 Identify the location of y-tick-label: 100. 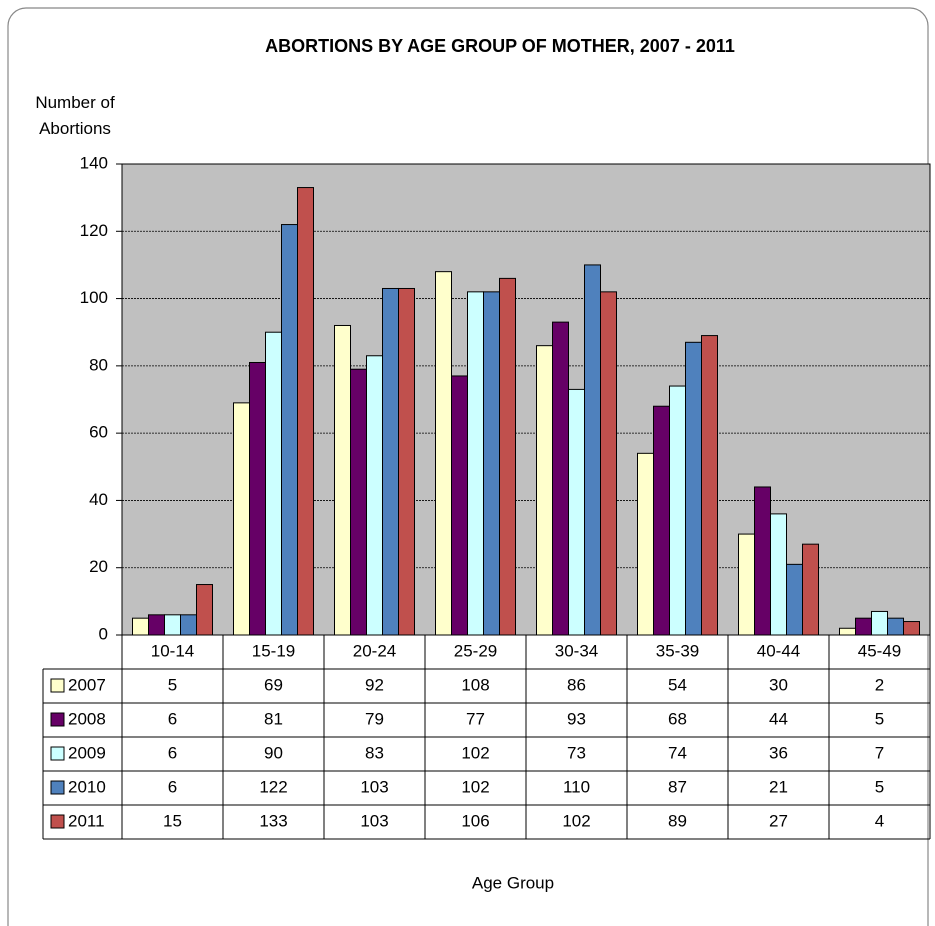
(94, 297).